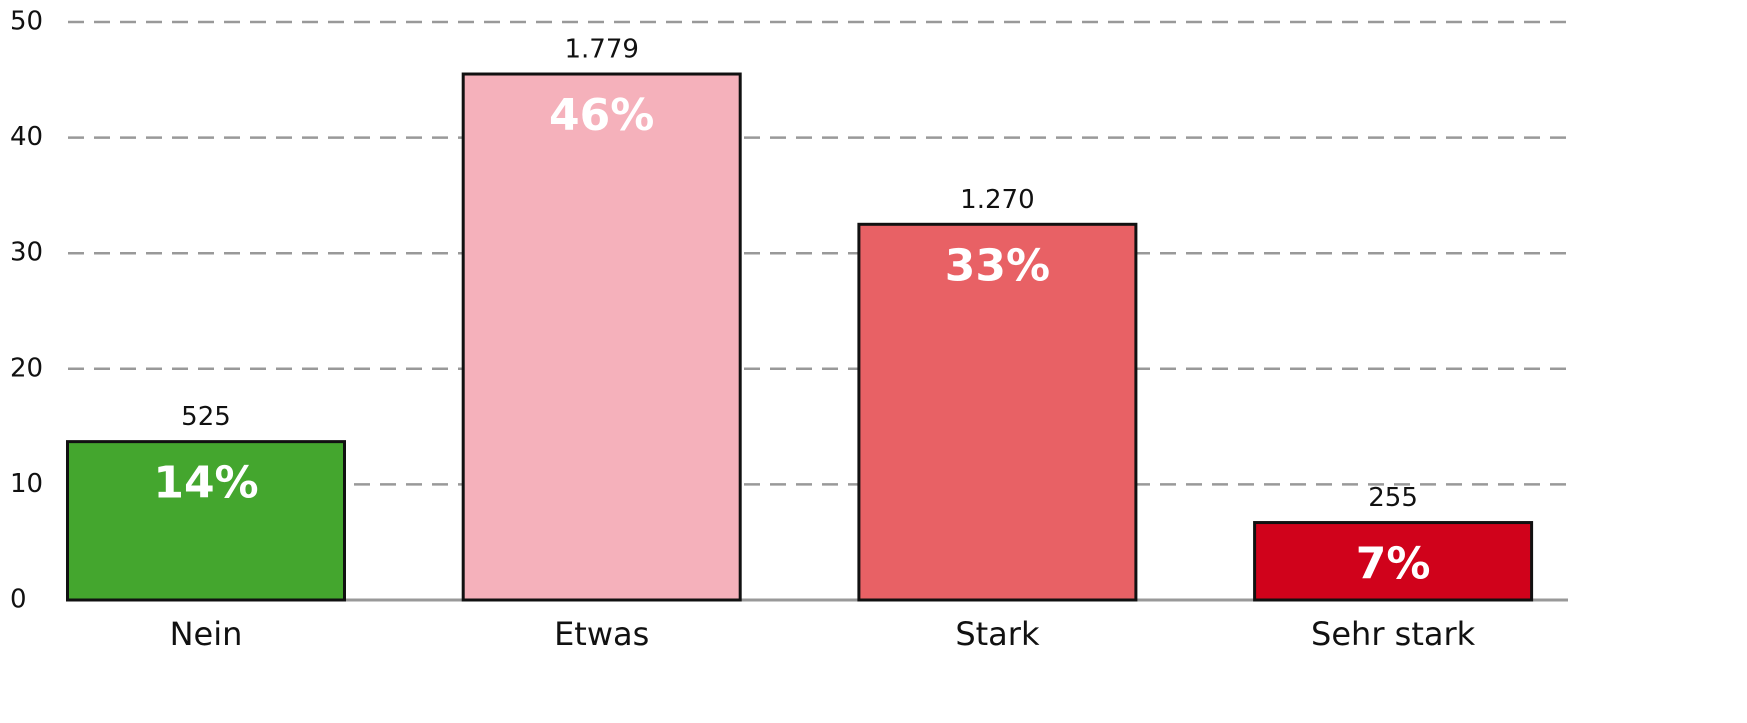  What do you see at coordinates (1393, 634) in the screenshot?
I see `x-tick-label: Sehr stark` at bounding box center [1393, 634].